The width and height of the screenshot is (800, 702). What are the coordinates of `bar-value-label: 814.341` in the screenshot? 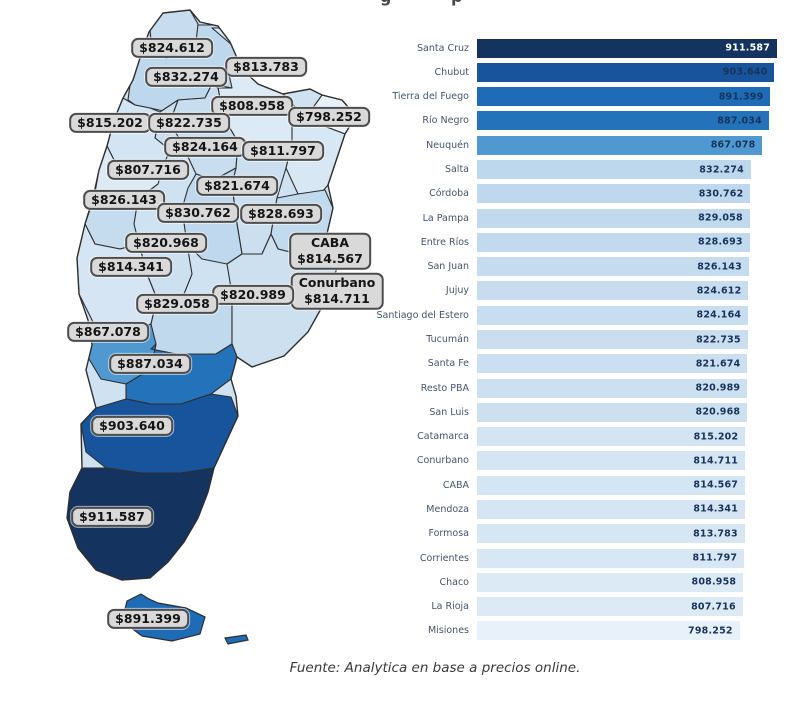 It's located at (715, 509).